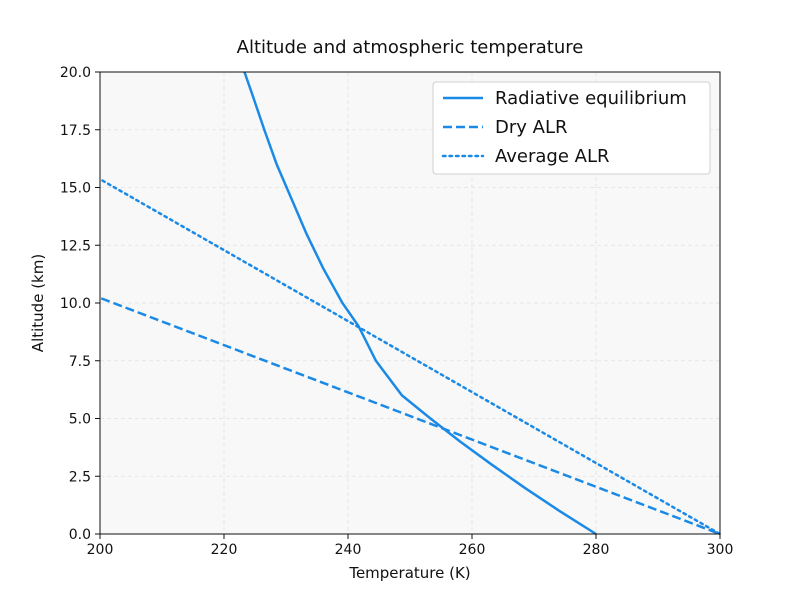 This screenshot has height=600, width=800. I want to click on y-tick-label: 7.5, so click(80, 362).